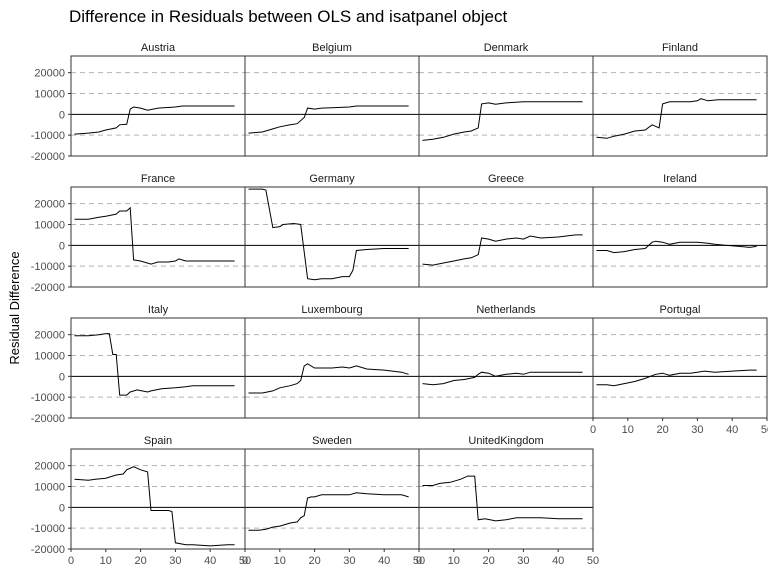 This screenshot has height=576, width=768. I want to click on series-line-unitedkingdom, so click(502, 498).